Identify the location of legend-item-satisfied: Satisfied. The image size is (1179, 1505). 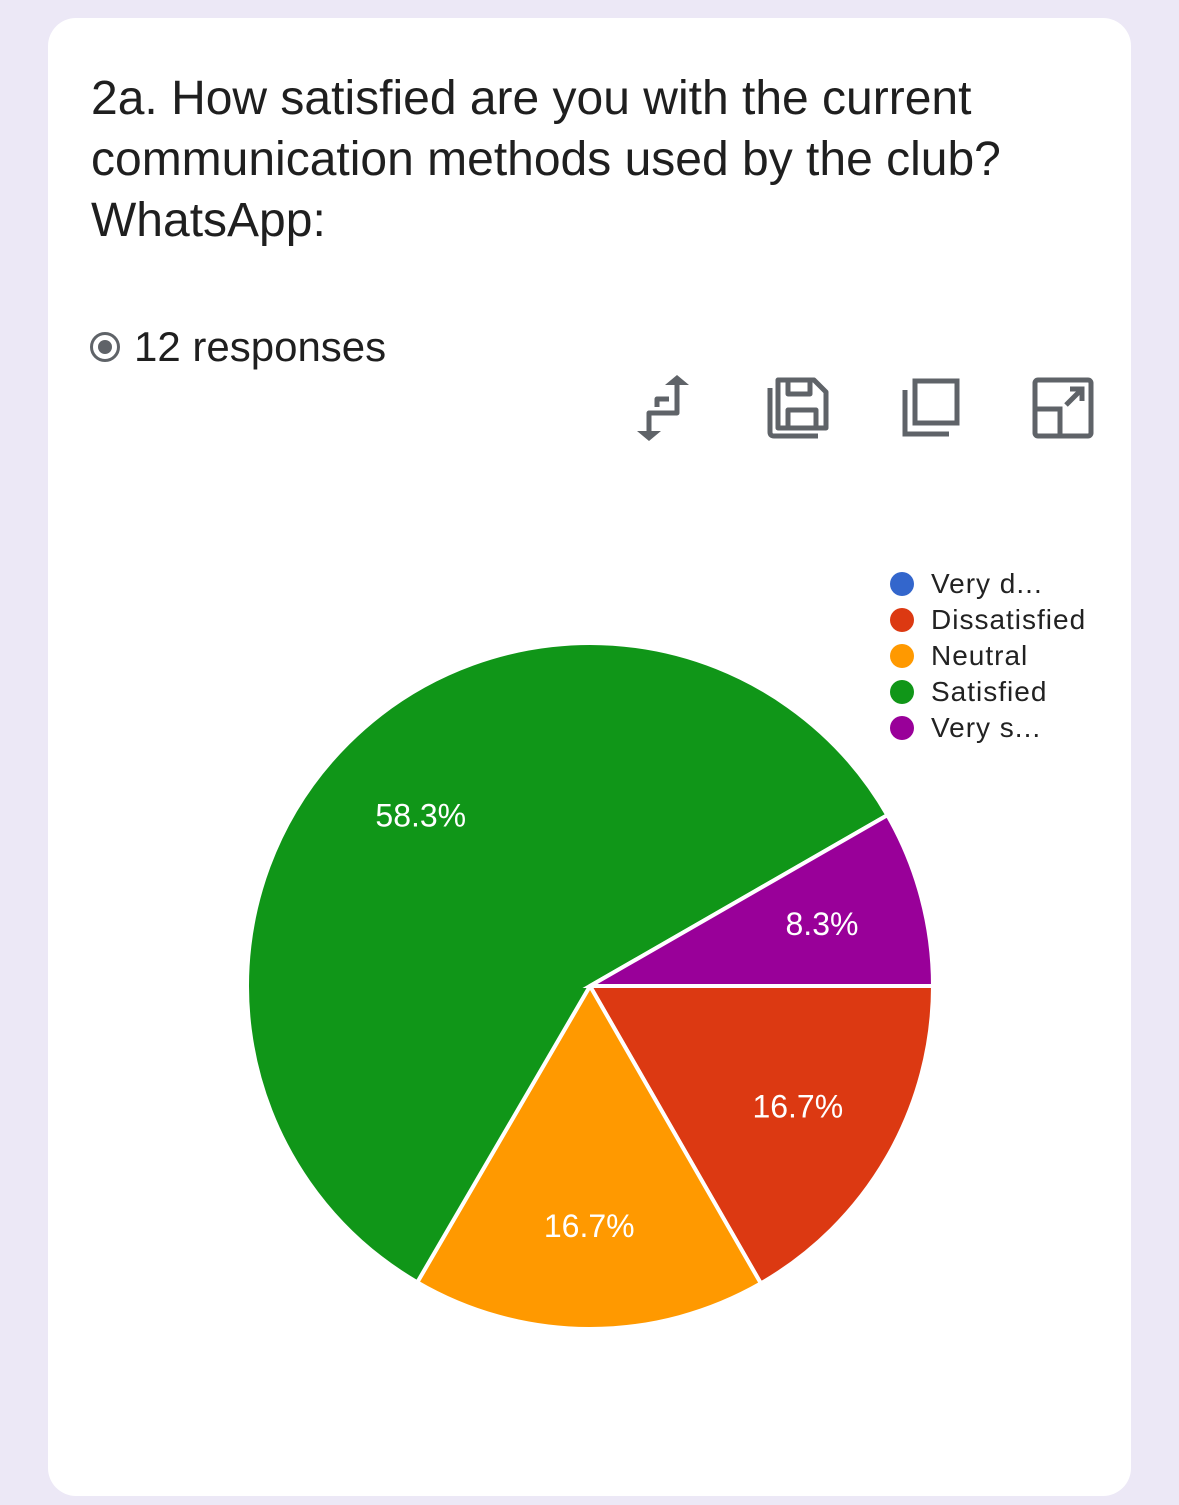
(988, 692).